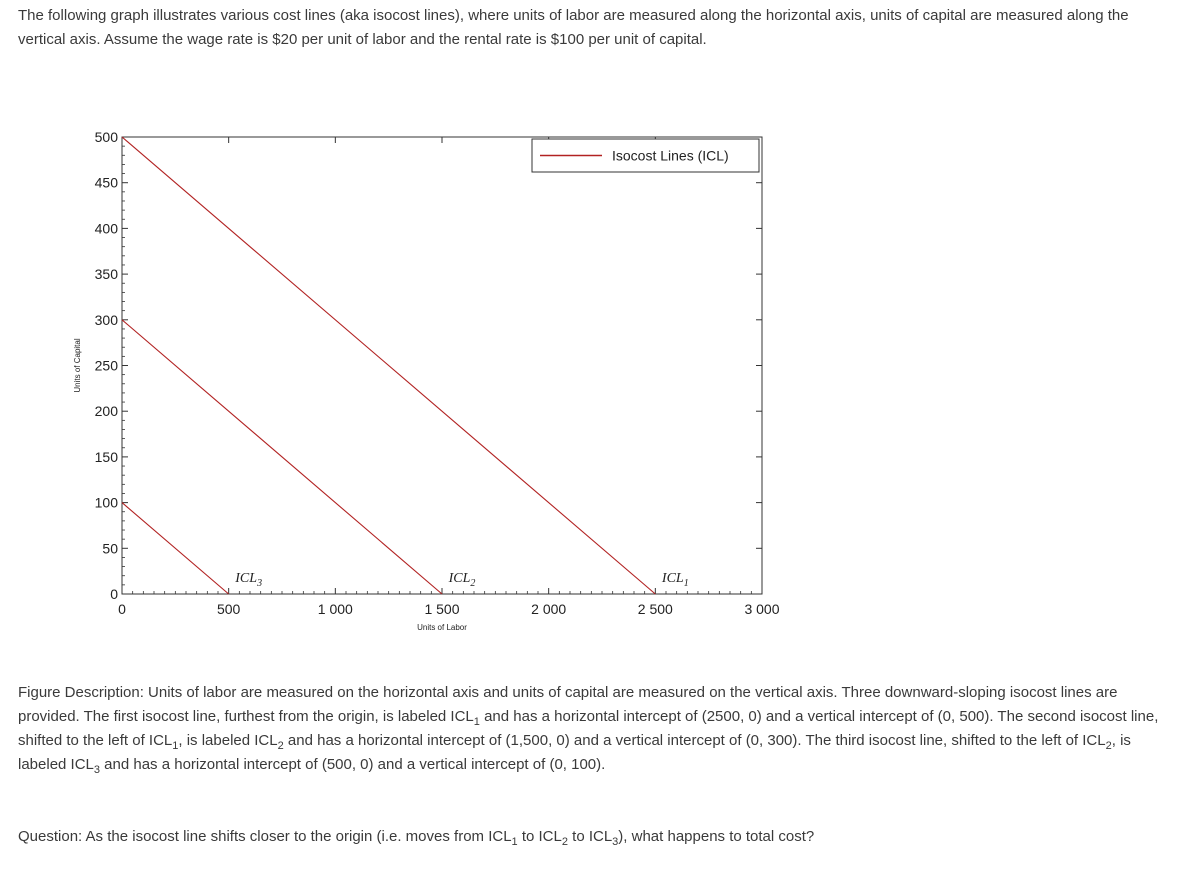  Describe the element at coordinates (107, 411) in the screenshot. I see `y-tick-label: 200` at that location.